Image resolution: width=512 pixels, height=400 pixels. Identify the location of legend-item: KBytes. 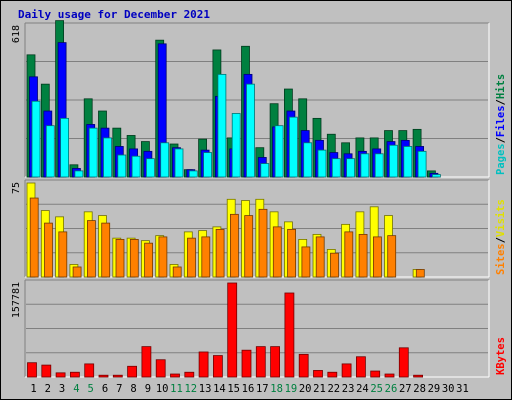
(501, 356).